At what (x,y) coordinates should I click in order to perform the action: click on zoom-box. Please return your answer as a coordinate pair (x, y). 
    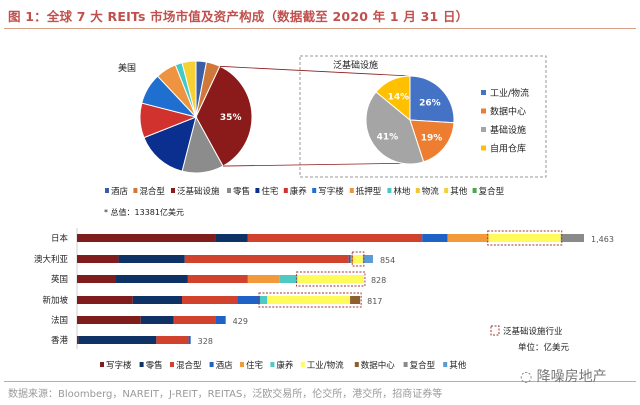
    Looking at the image, I should click on (423, 116).